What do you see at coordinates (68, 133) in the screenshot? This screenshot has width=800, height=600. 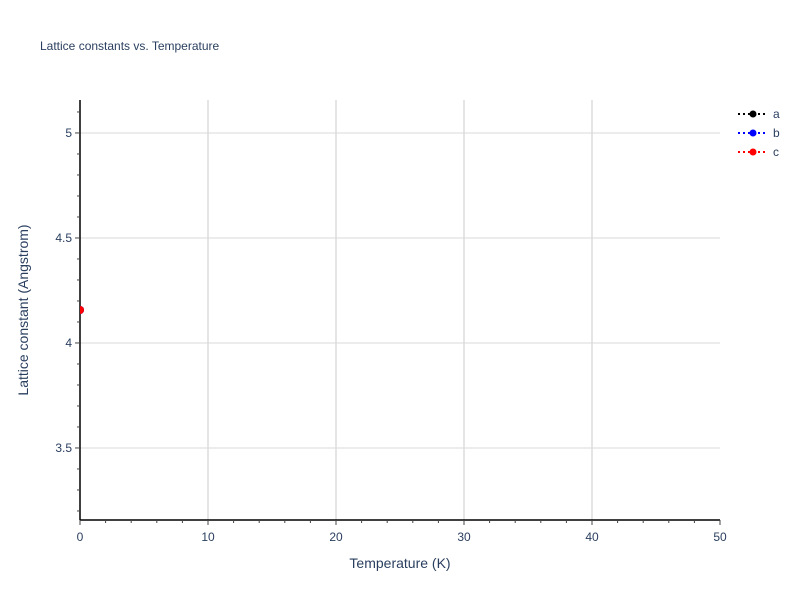 I see `y-tick-label: 5` at bounding box center [68, 133].